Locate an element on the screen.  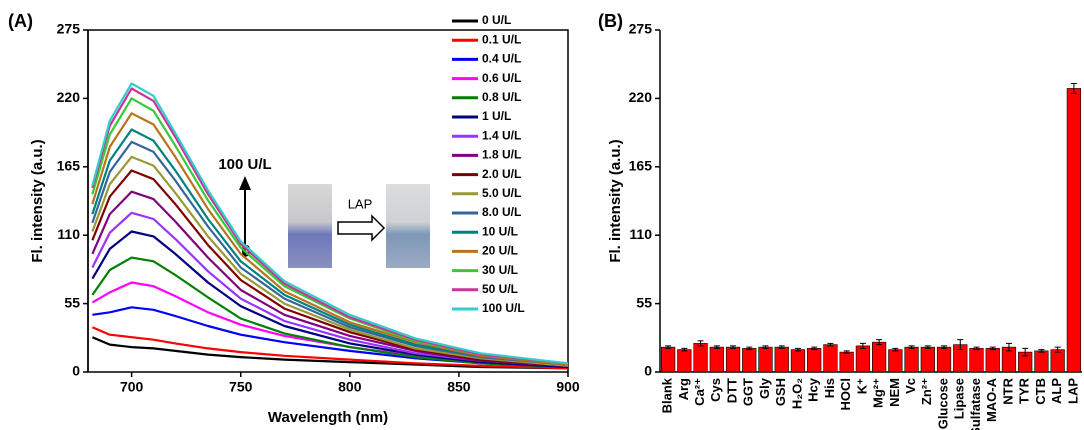
x-tick-label: NEM is located at coordinates (894, 392).